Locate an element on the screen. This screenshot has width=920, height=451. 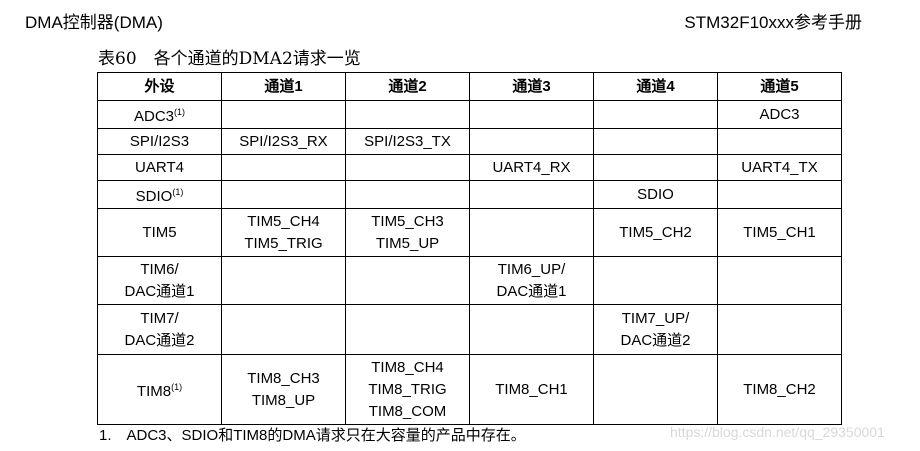
channel-cell: UART4_RX is located at coordinates (531, 167).